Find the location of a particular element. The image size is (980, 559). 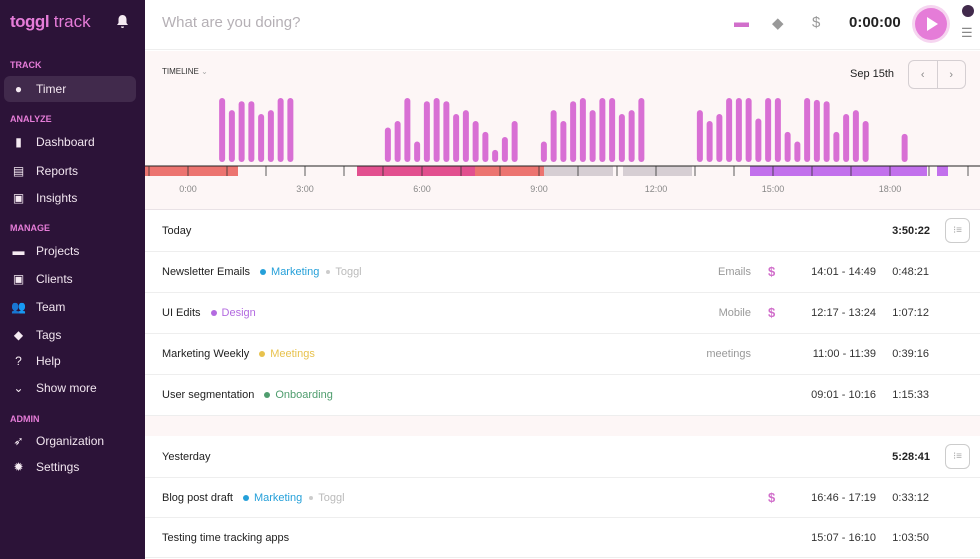

sidebar-item-help: ? Help is located at coordinates (70, 361).